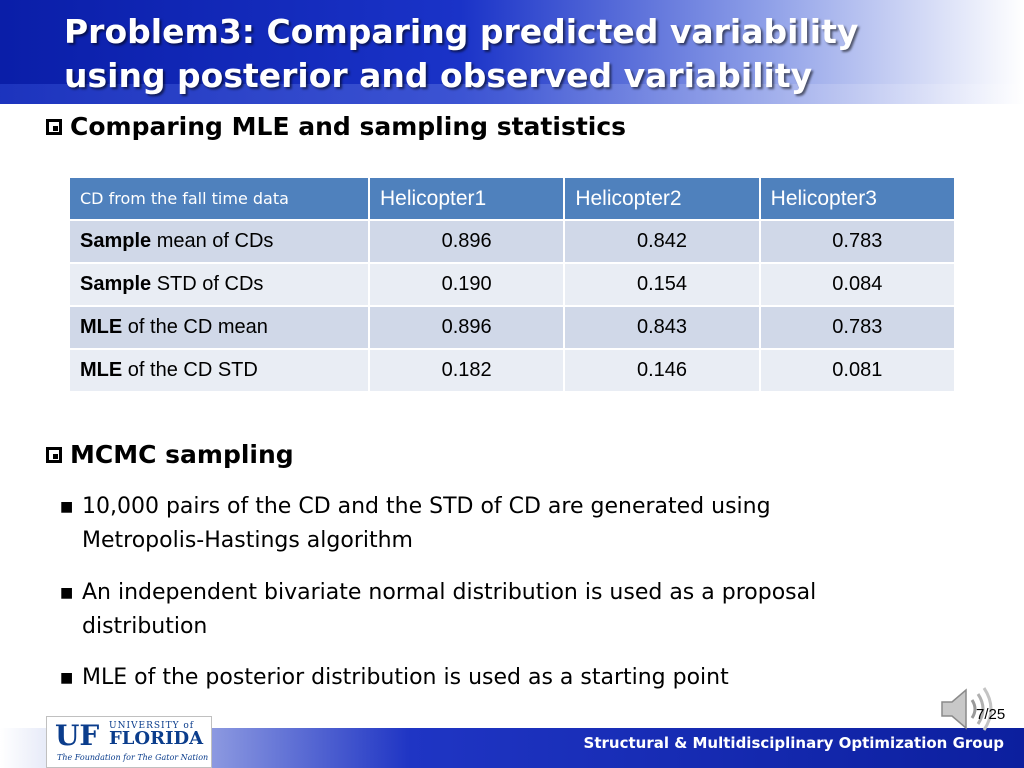  Describe the element at coordinates (190, 370) in the screenshot. I see `row-label-rest: of the CD STD` at that location.